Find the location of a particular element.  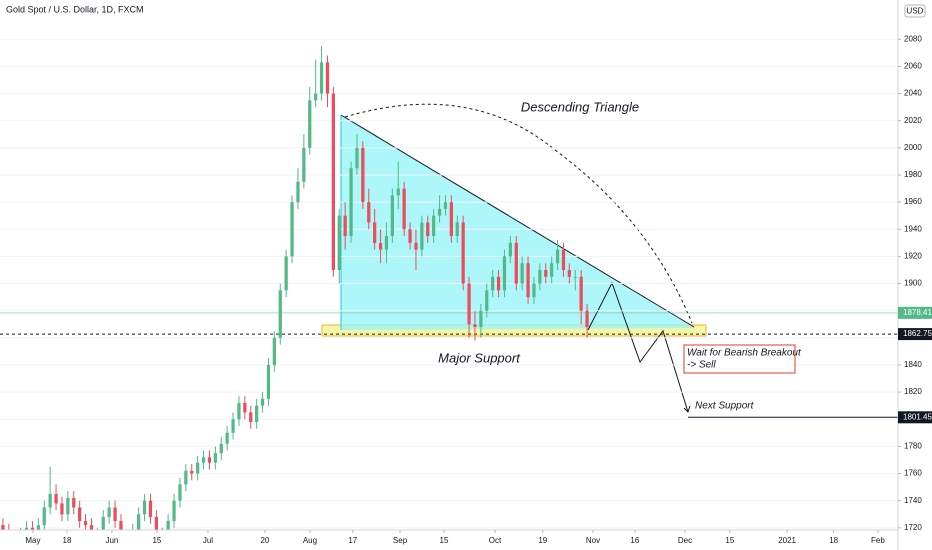

annotation-box is located at coordinates (739, 359).